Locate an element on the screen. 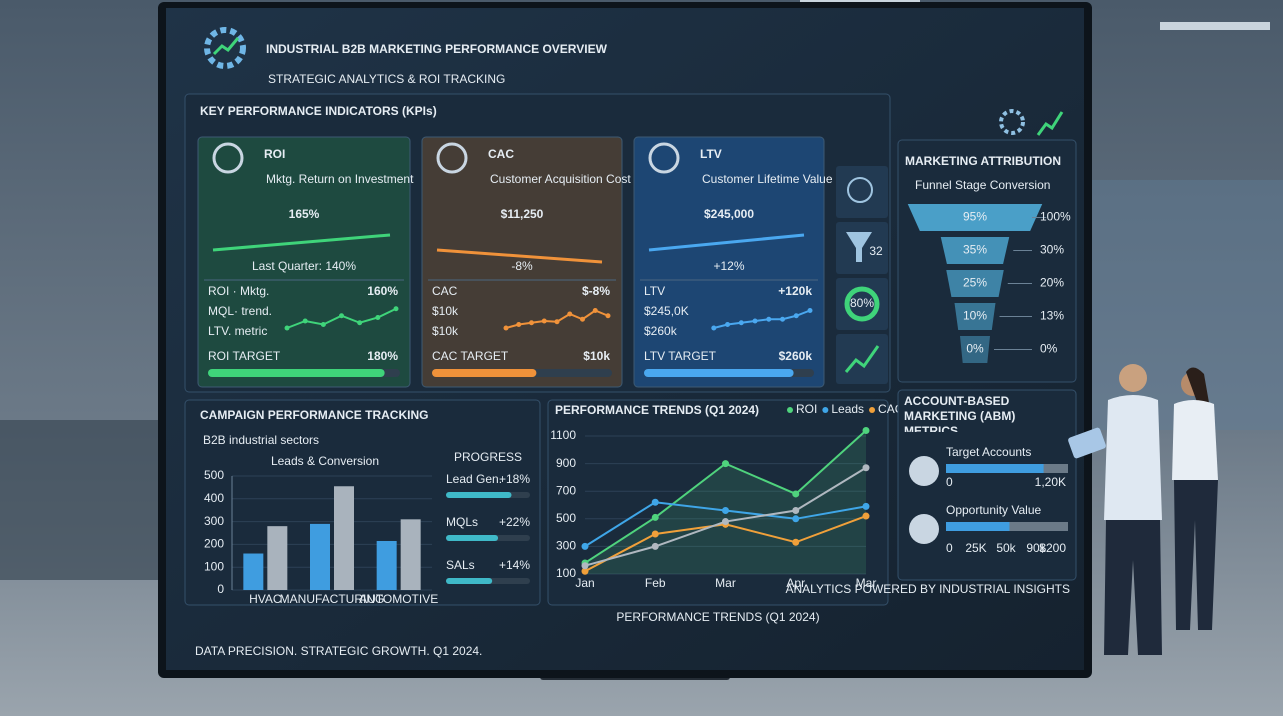  kpi-name: LTV is located at coordinates (711, 154).